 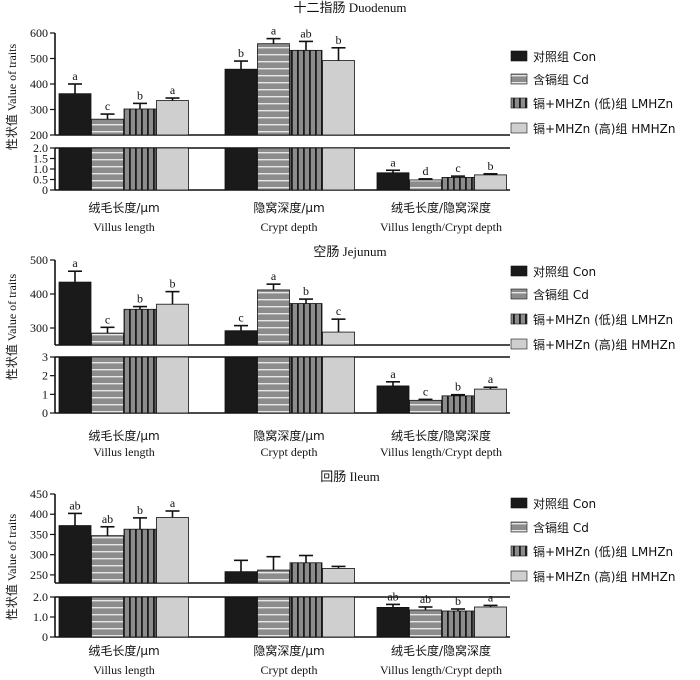 I want to click on y-tick-label-lower: 1, so click(x=45, y=394).